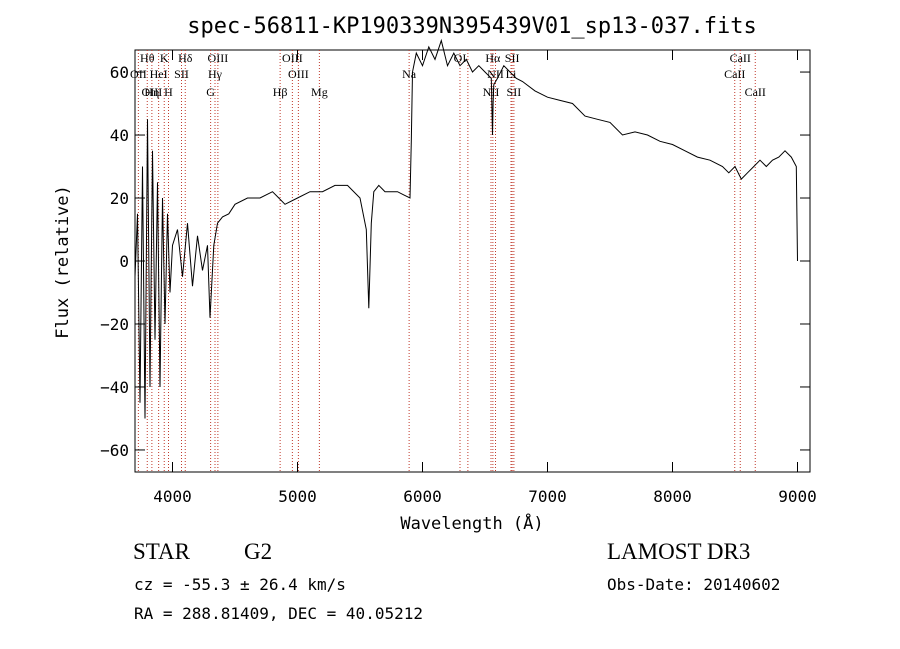  Describe the element at coordinates (114, 324) in the screenshot. I see `y-tick-label: −20` at that location.